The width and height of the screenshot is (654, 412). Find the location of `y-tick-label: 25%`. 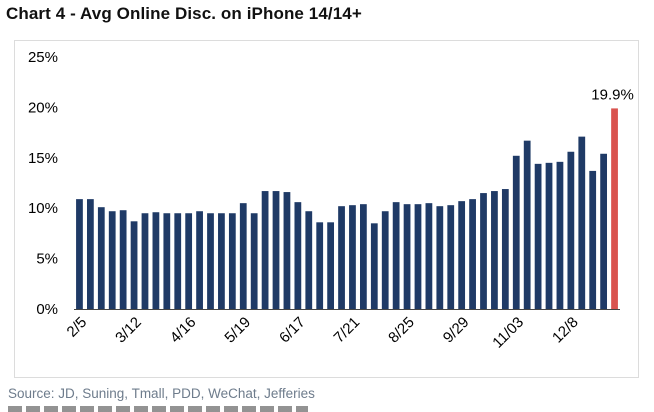

y-tick-label: 25% is located at coordinates (43, 57).